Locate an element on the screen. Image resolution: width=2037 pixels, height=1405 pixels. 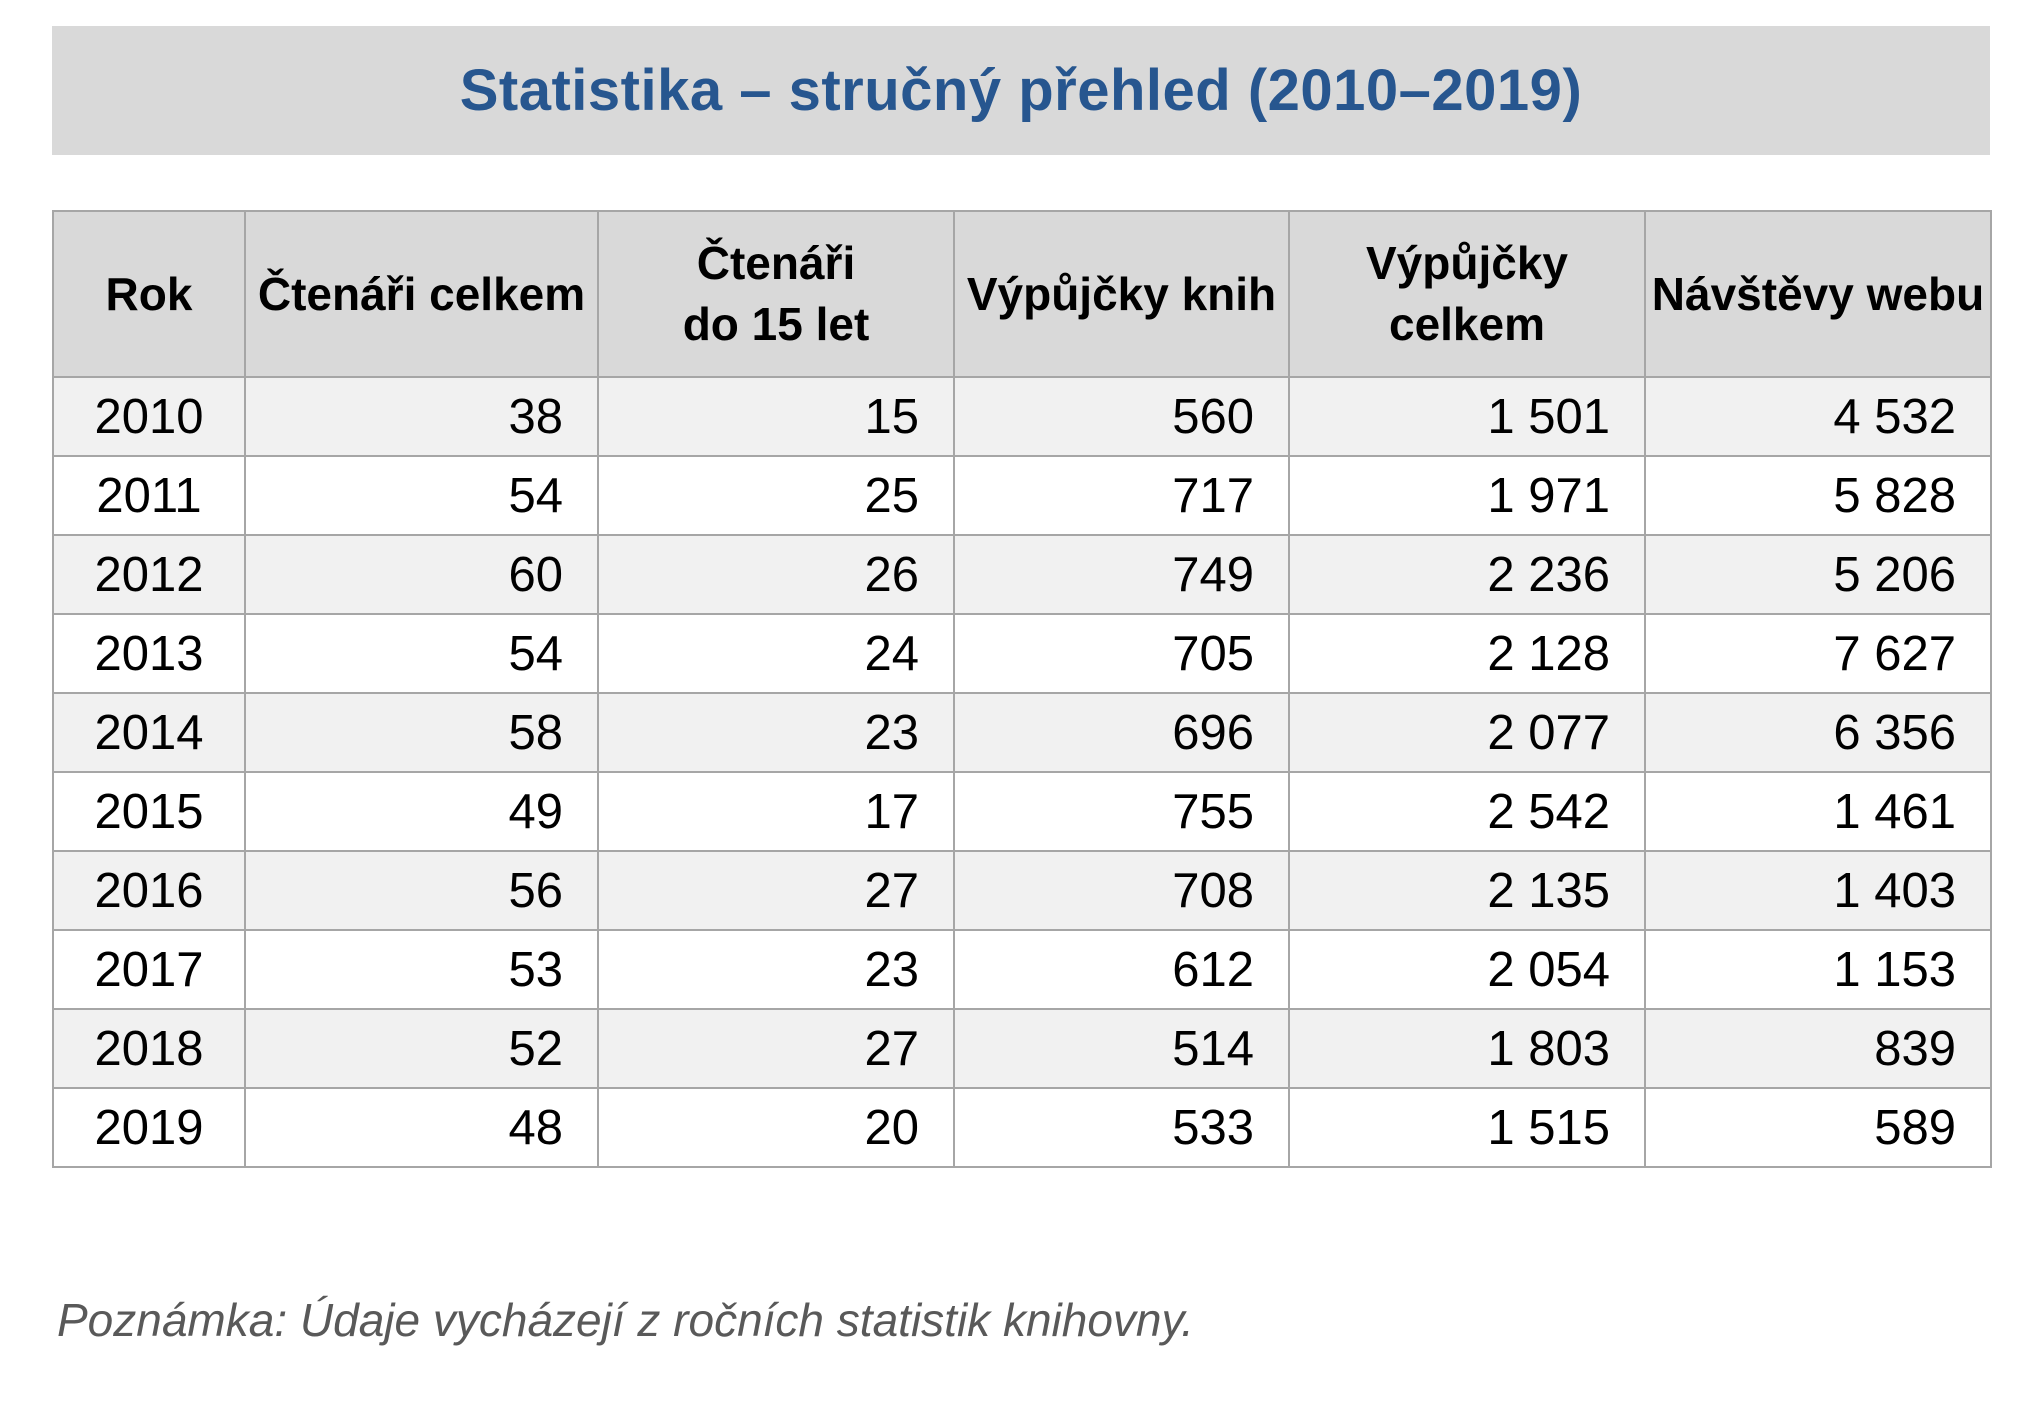
value-cell: 5 206 is located at coordinates (1818, 574).